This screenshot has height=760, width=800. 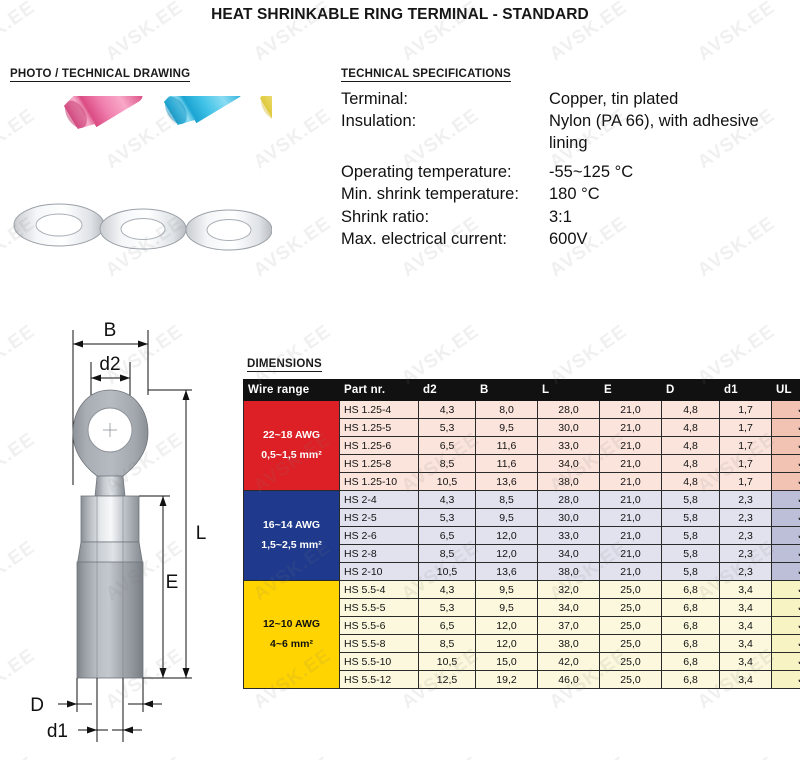 What do you see at coordinates (92, 730) in the screenshot?
I see `dimension-d1-arrow-left` at bounding box center [92, 730].